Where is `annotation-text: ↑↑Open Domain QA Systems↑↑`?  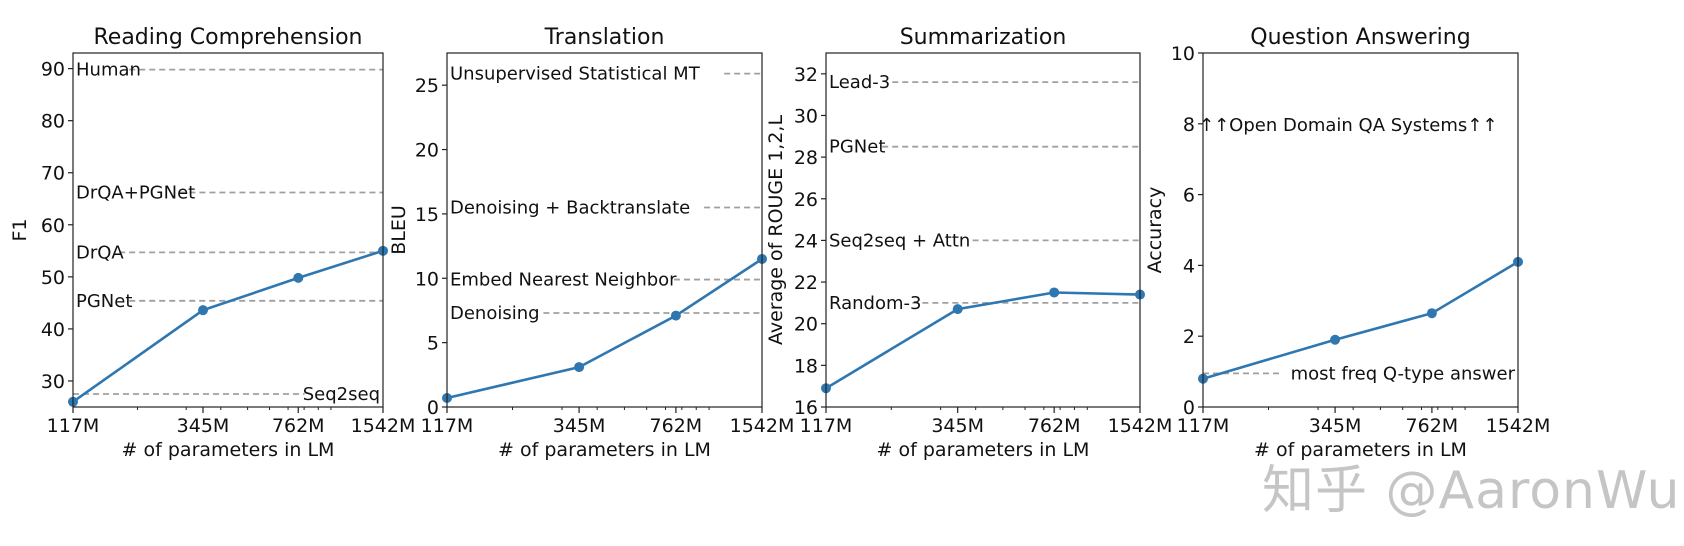 annotation-text: ↑↑Open Domain QA Systems↑↑ is located at coordinates (1348, 125).